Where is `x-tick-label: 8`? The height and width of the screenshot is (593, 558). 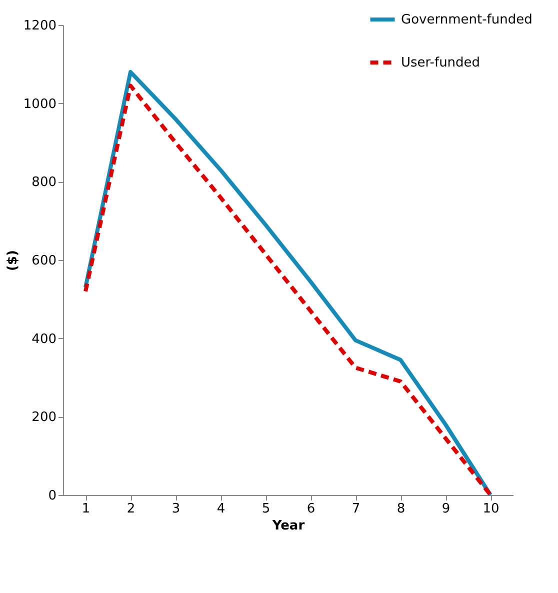 x-tick-label: 8 is located at coordinates (401, 509).